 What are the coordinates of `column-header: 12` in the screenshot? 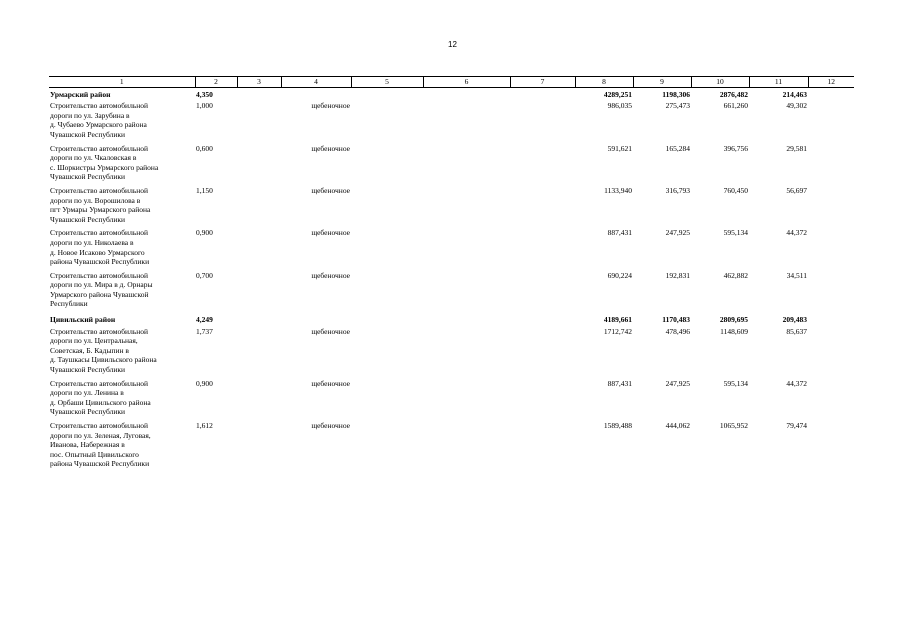 It's located at (830, 82).